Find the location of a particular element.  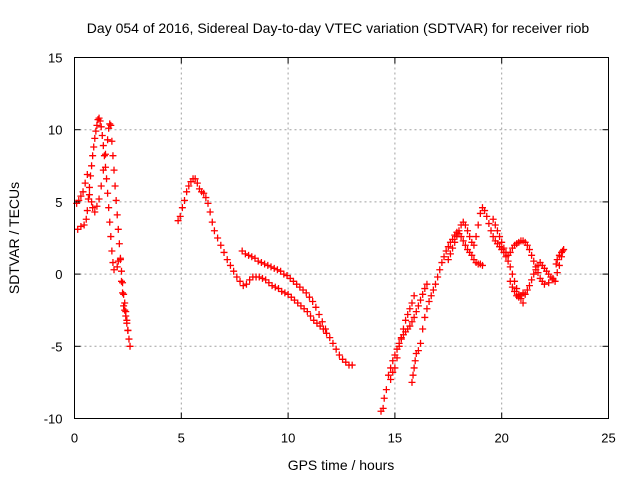

series-seg-f is located at coordinates (404, 347).